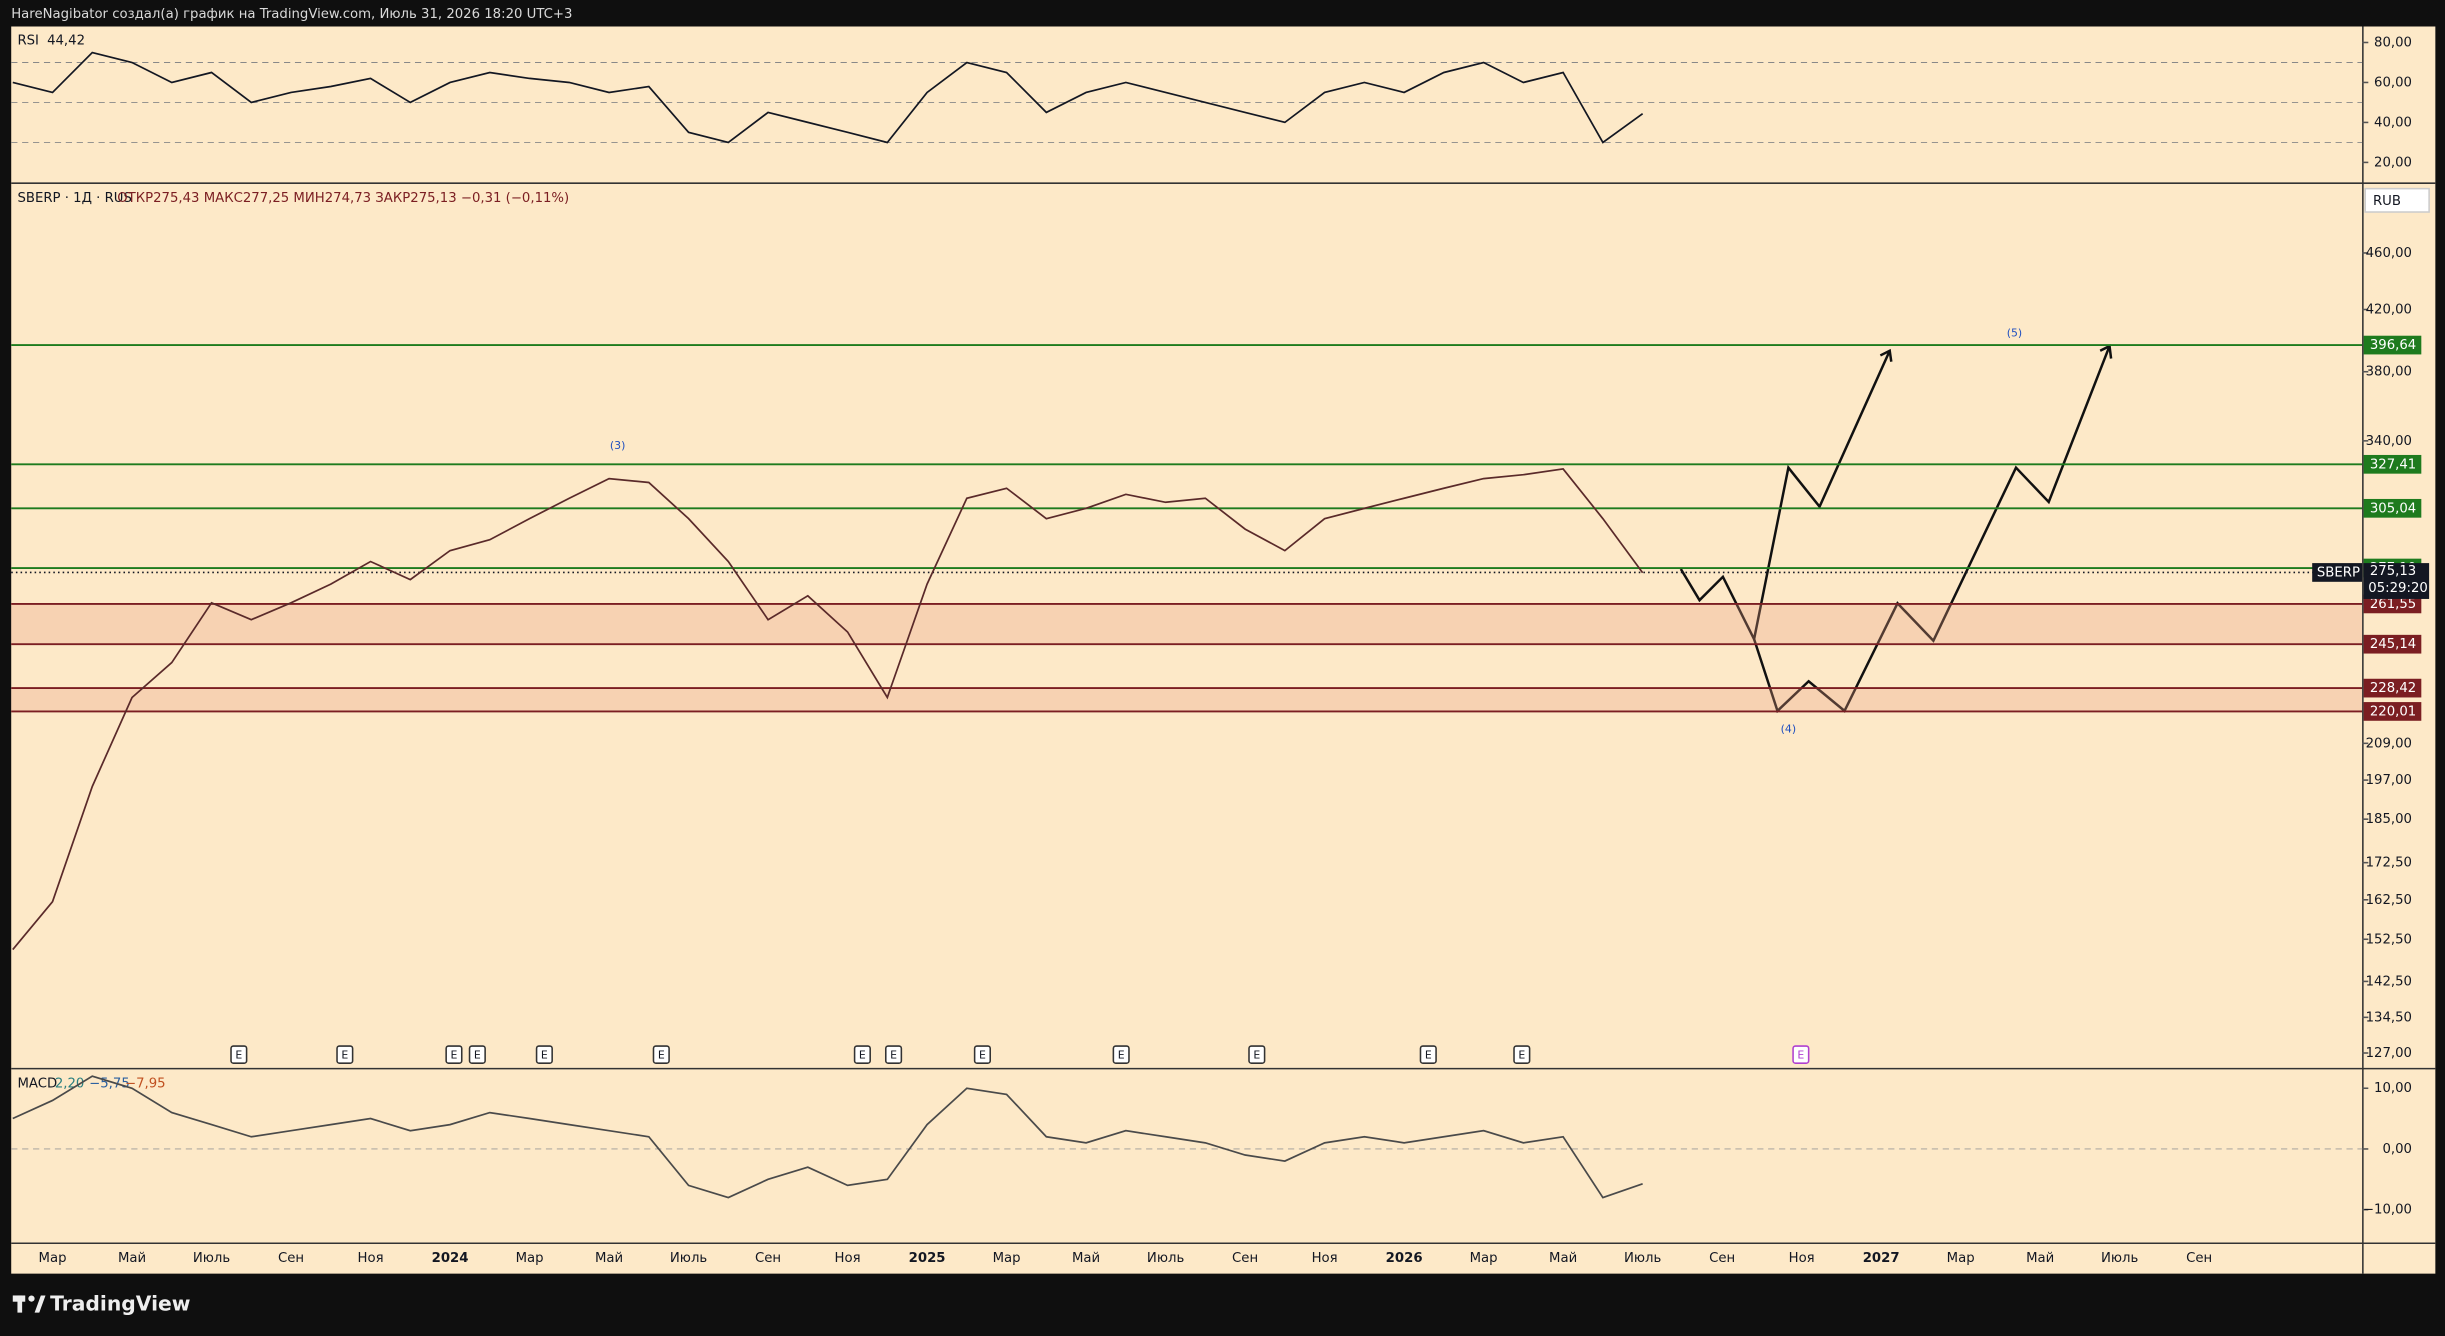 This screenshot has width=2445, height=1336. I want to click on series-line, so click(827, 1137).